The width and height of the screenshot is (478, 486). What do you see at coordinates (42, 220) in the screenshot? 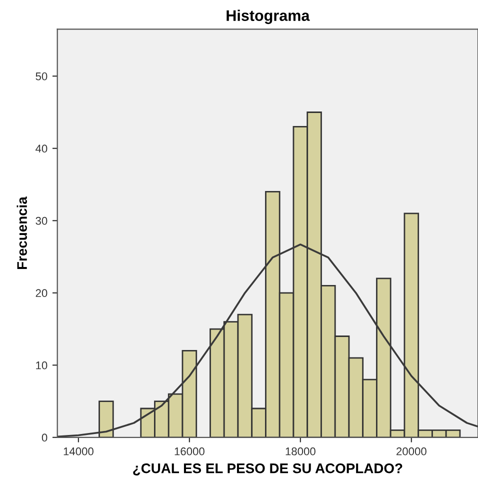
I see `y-tick-label: 30` at bounding box center [42, 220].